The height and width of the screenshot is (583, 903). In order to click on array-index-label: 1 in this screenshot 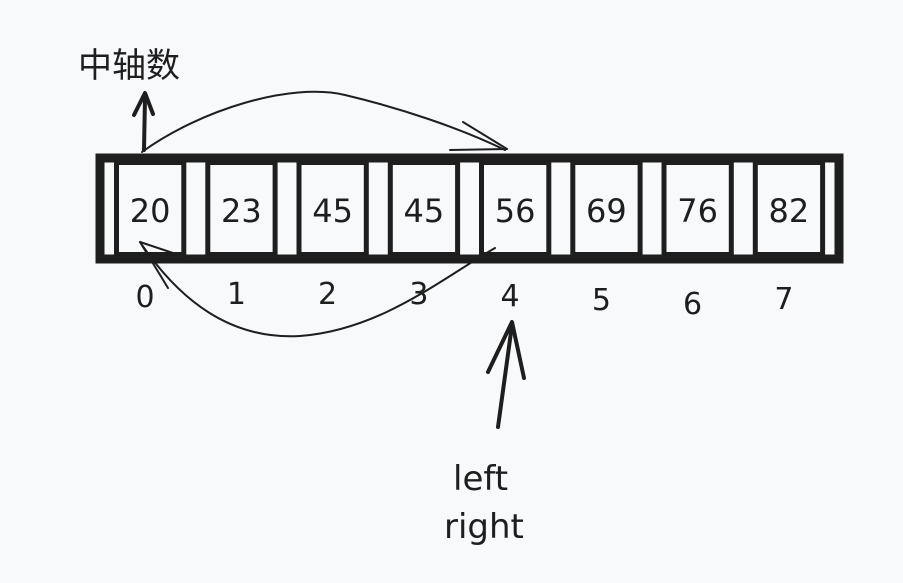, I will do `click(236, 294)`.